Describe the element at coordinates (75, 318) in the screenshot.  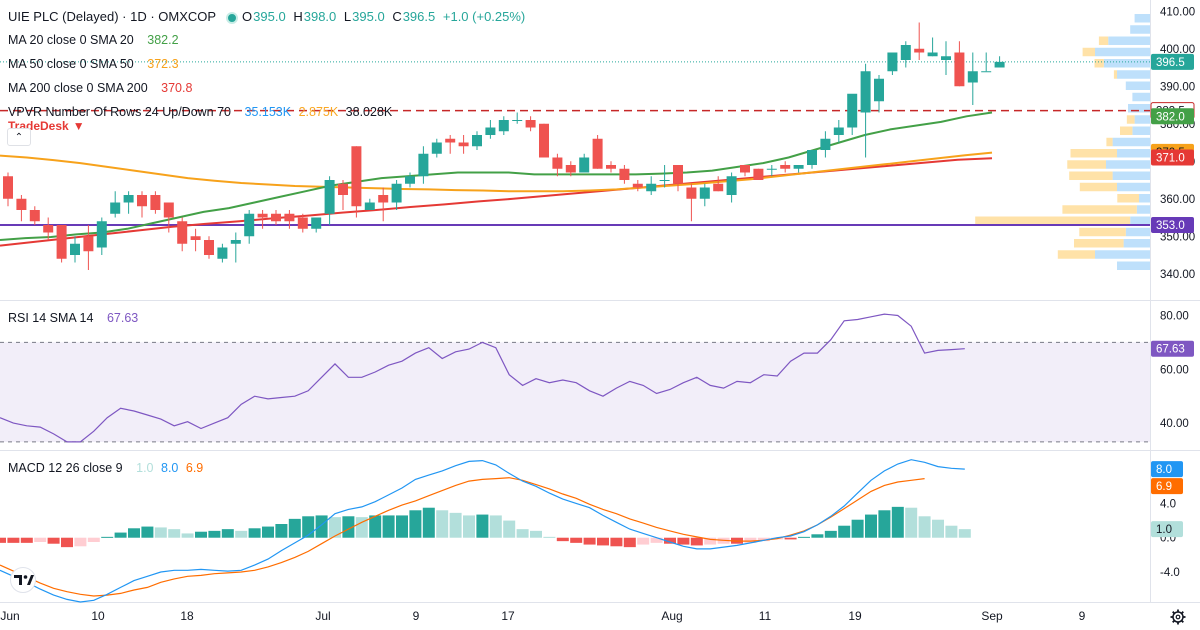
I see `rsi-legend: RSI 14 SMA 14 67.63` at that location.